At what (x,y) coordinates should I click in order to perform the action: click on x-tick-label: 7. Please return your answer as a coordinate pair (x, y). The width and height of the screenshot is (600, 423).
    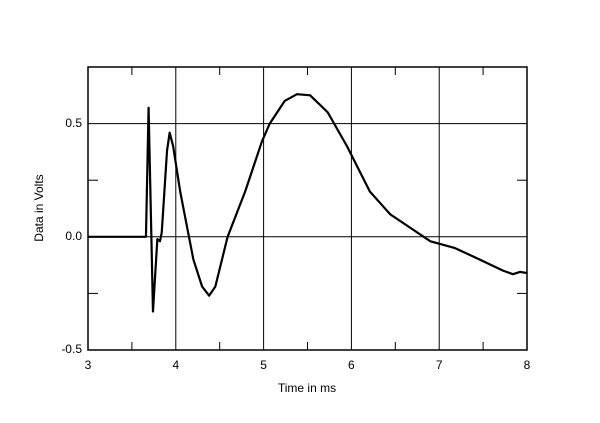
    Looking at the image, I should click on (439, 365).